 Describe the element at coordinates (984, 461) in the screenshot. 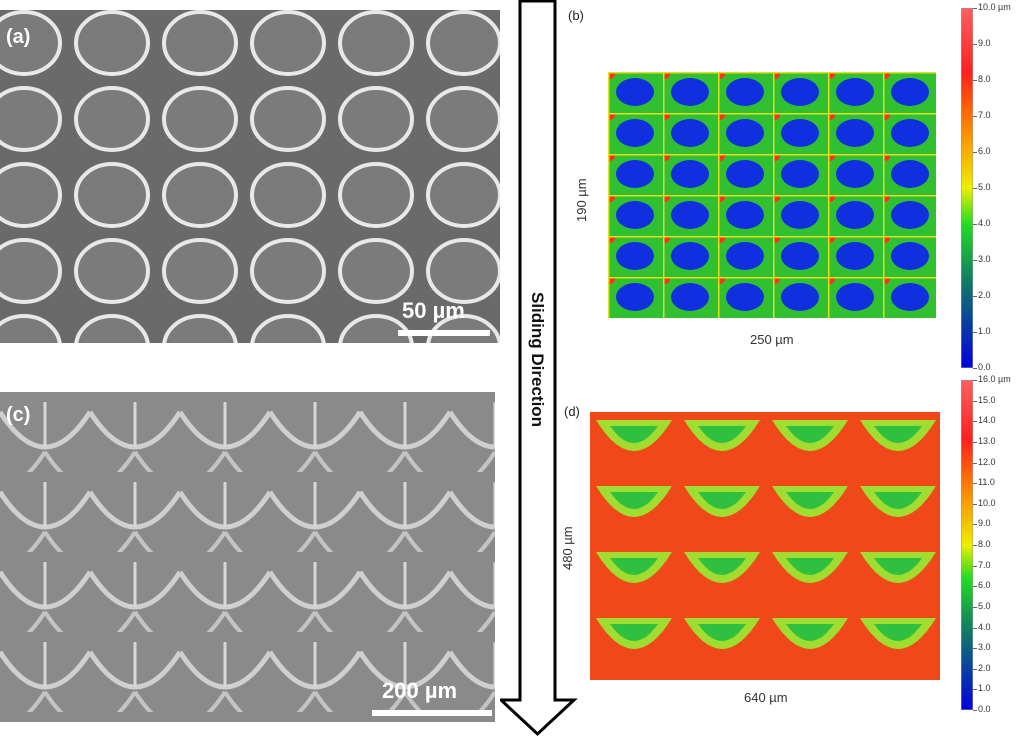

I see `colorbar-tick: 12.0` at that location.